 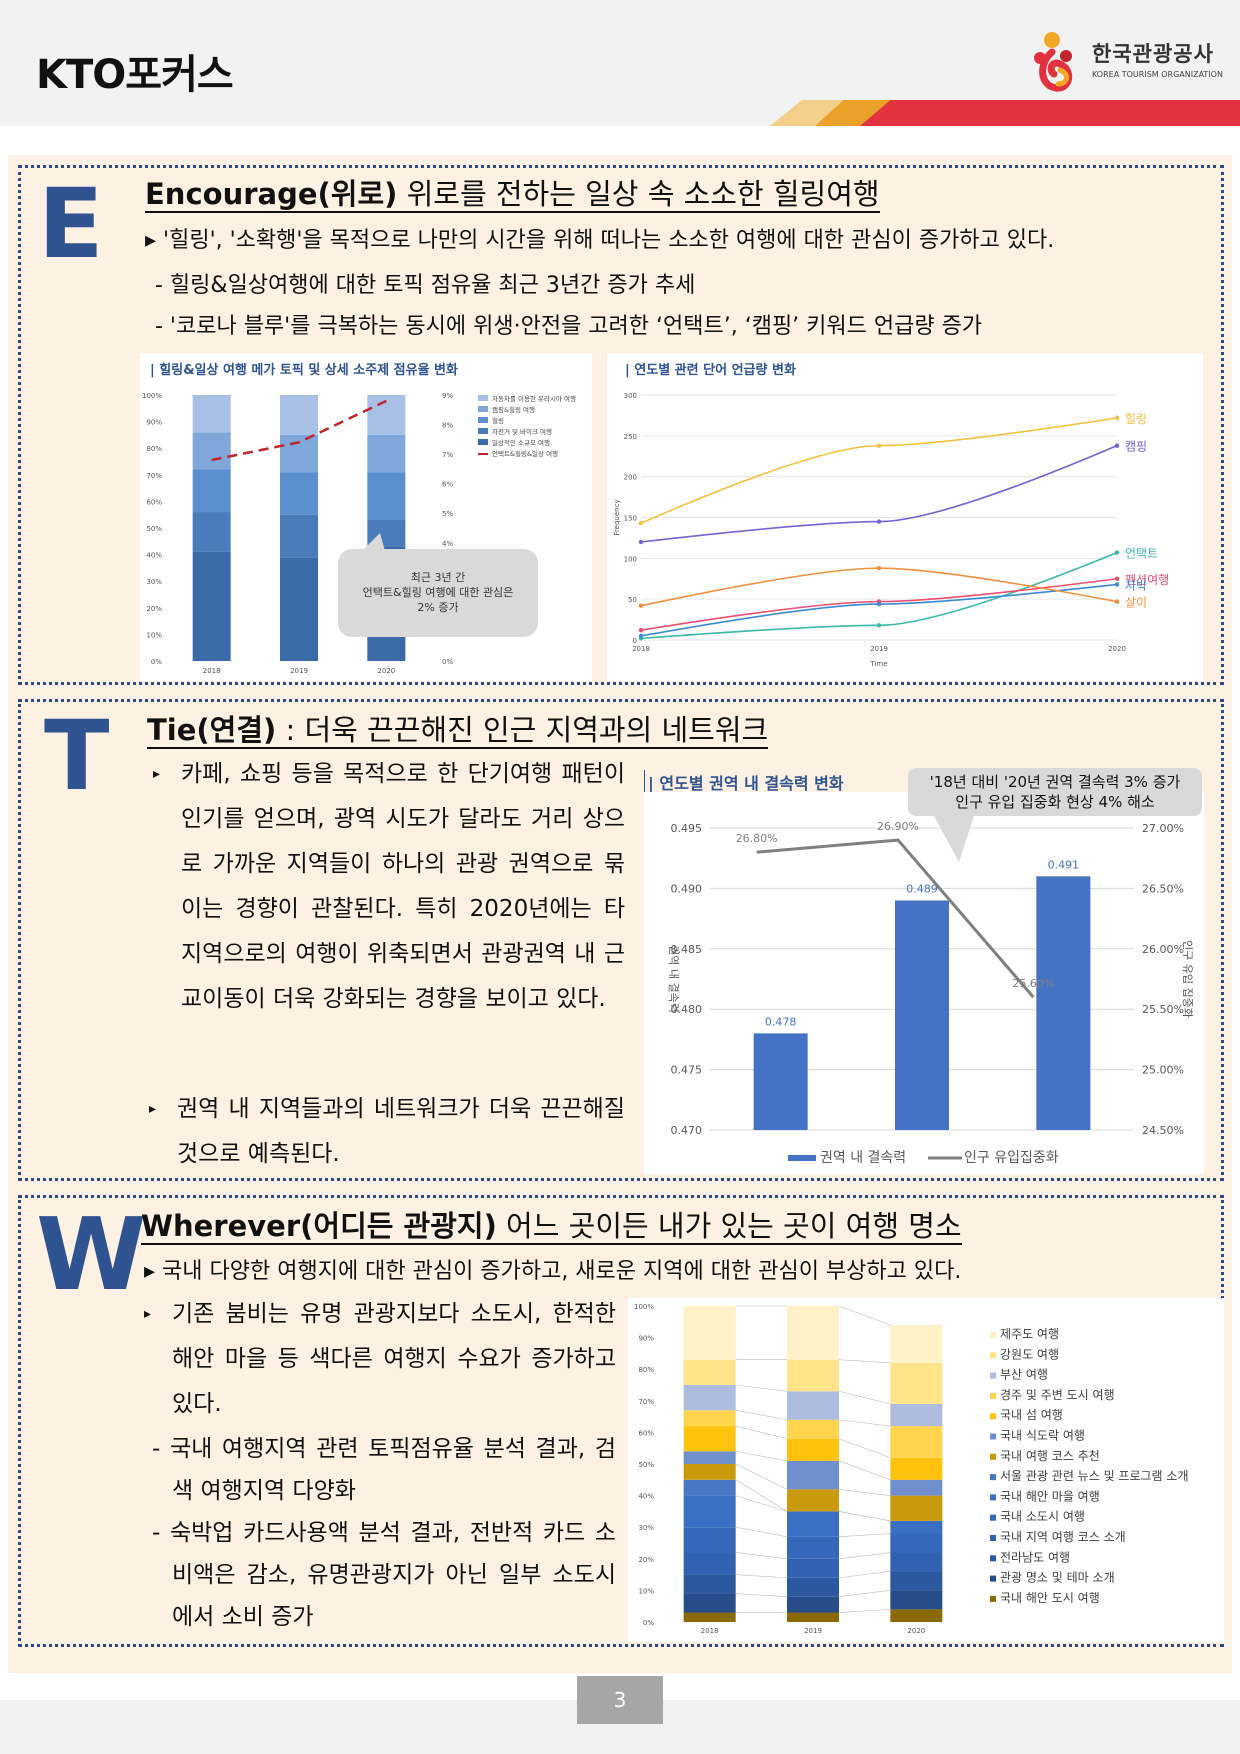 What do you see at coordinates (1011, 1158) in the screenshot?
I see `legend-label: 인구 유입집중화` at bounding box center [1011, 1158].